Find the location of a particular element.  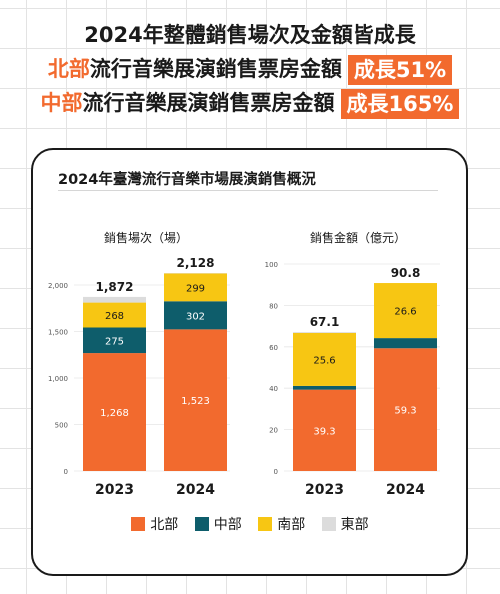

headline-1: 2024年整體銷售場次及金額皆成長 is located at coordinates (250, 35).